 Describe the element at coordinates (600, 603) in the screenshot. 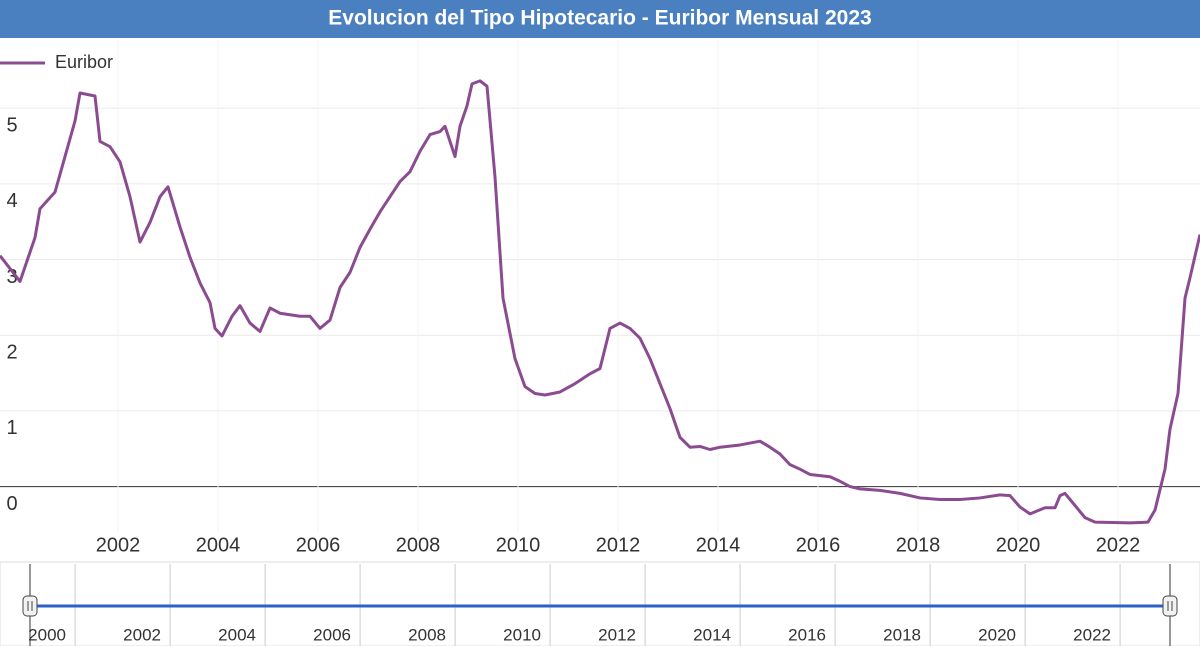

I see `navigator` at that location.